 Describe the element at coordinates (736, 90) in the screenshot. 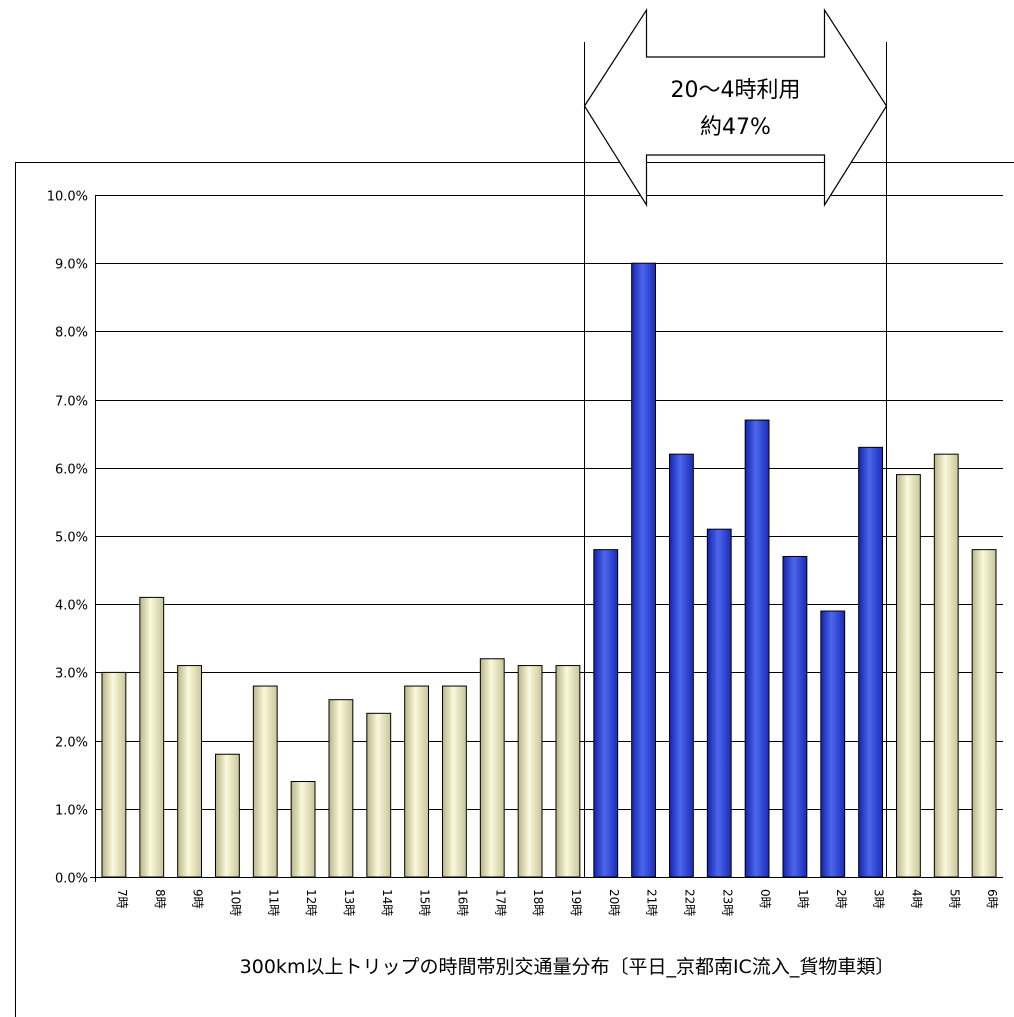

I see `callout-label-line1: 20～4時利用` at that location.